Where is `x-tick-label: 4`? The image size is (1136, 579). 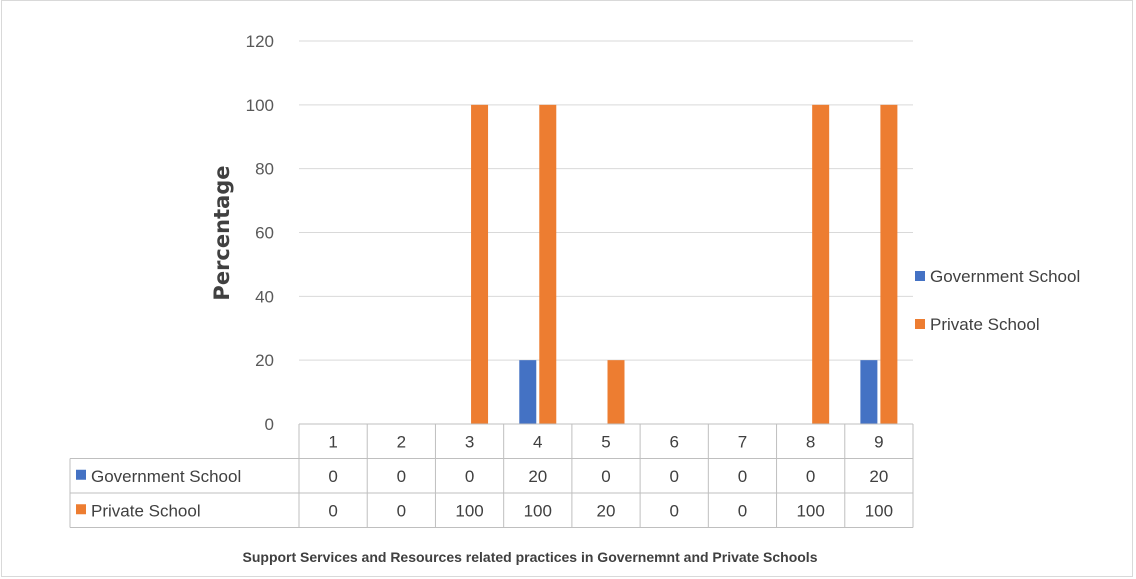
x-tick-label: 4 is located at coordinates (537, 441).